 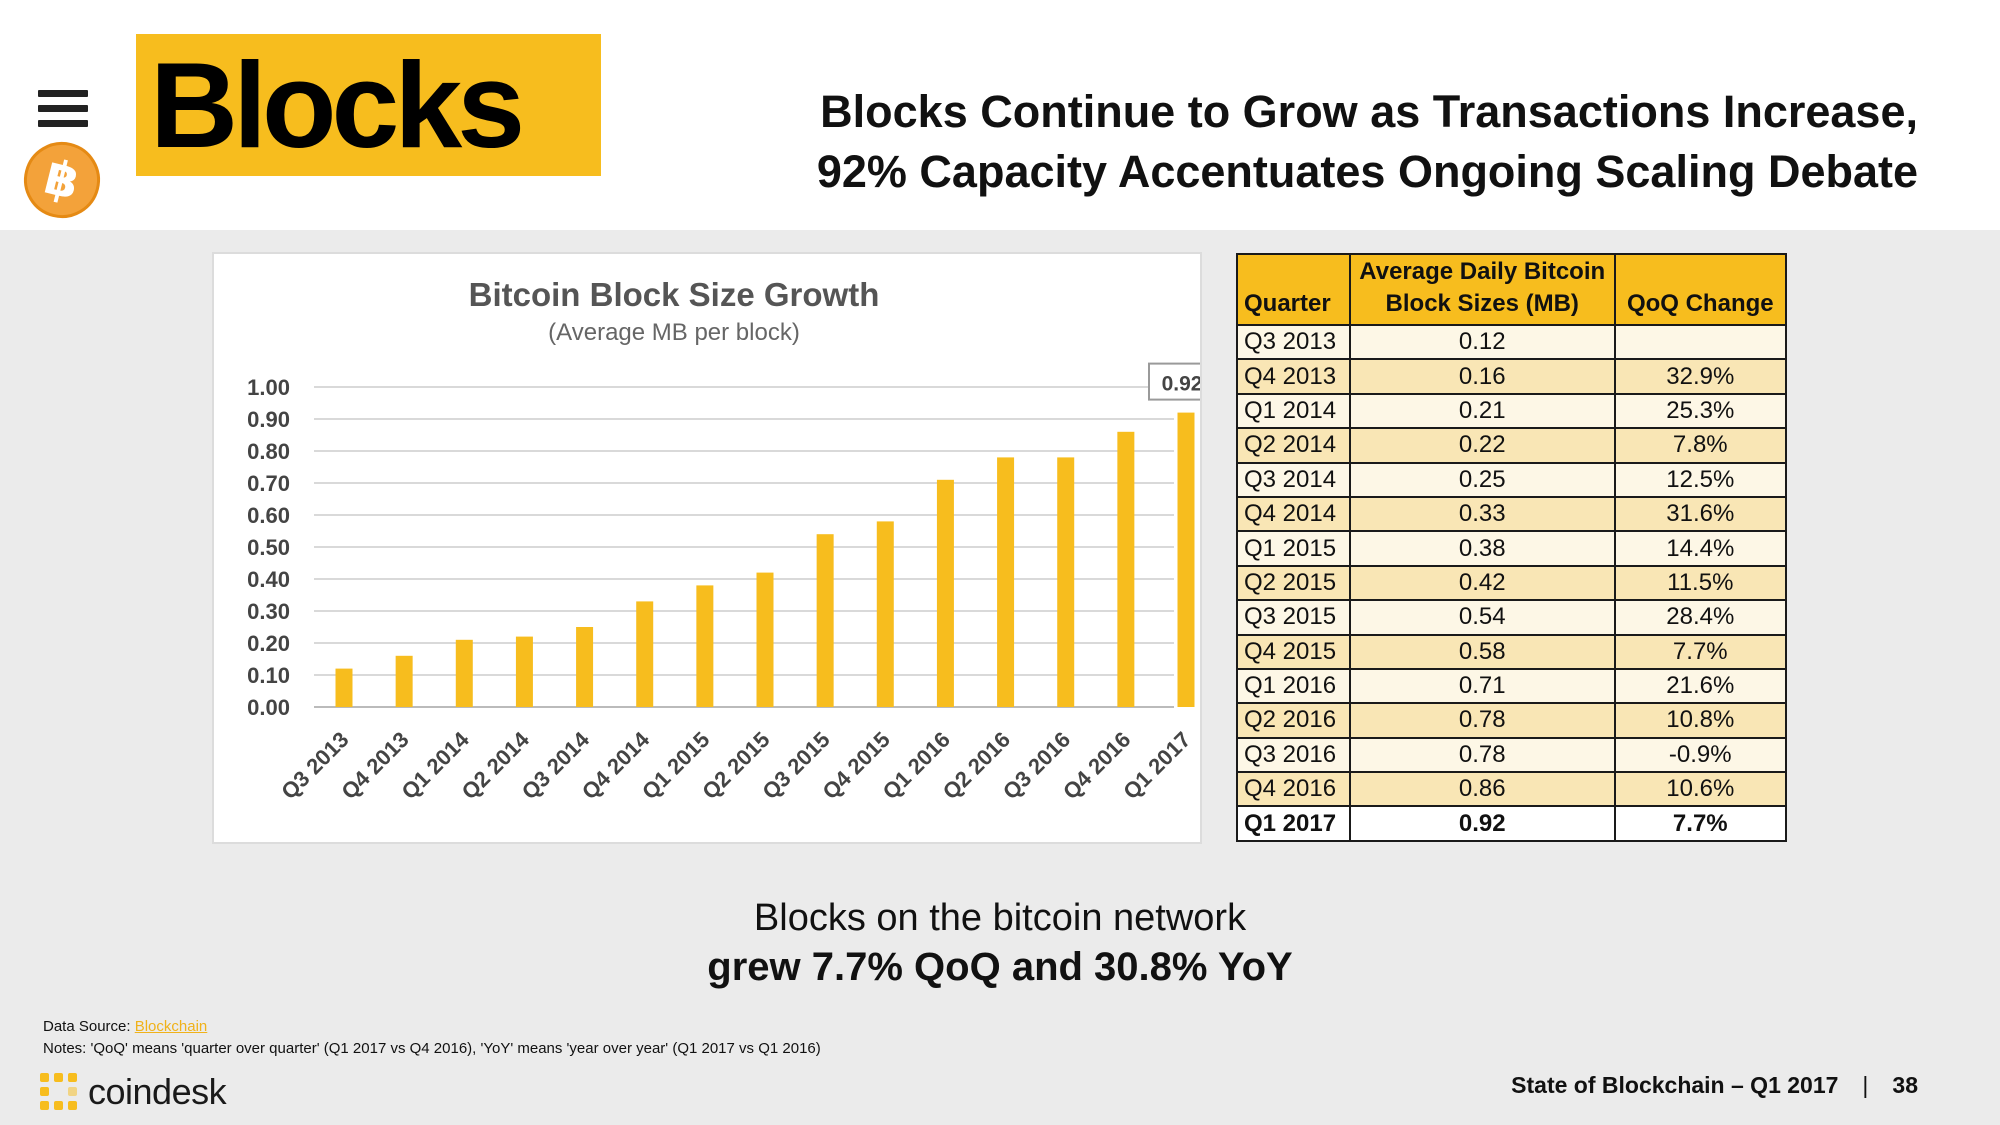 What do you see at coordinates (268, 707) in the screenshot?
I see `y-tick-label: 0.00` at bounding box center [268, 707].